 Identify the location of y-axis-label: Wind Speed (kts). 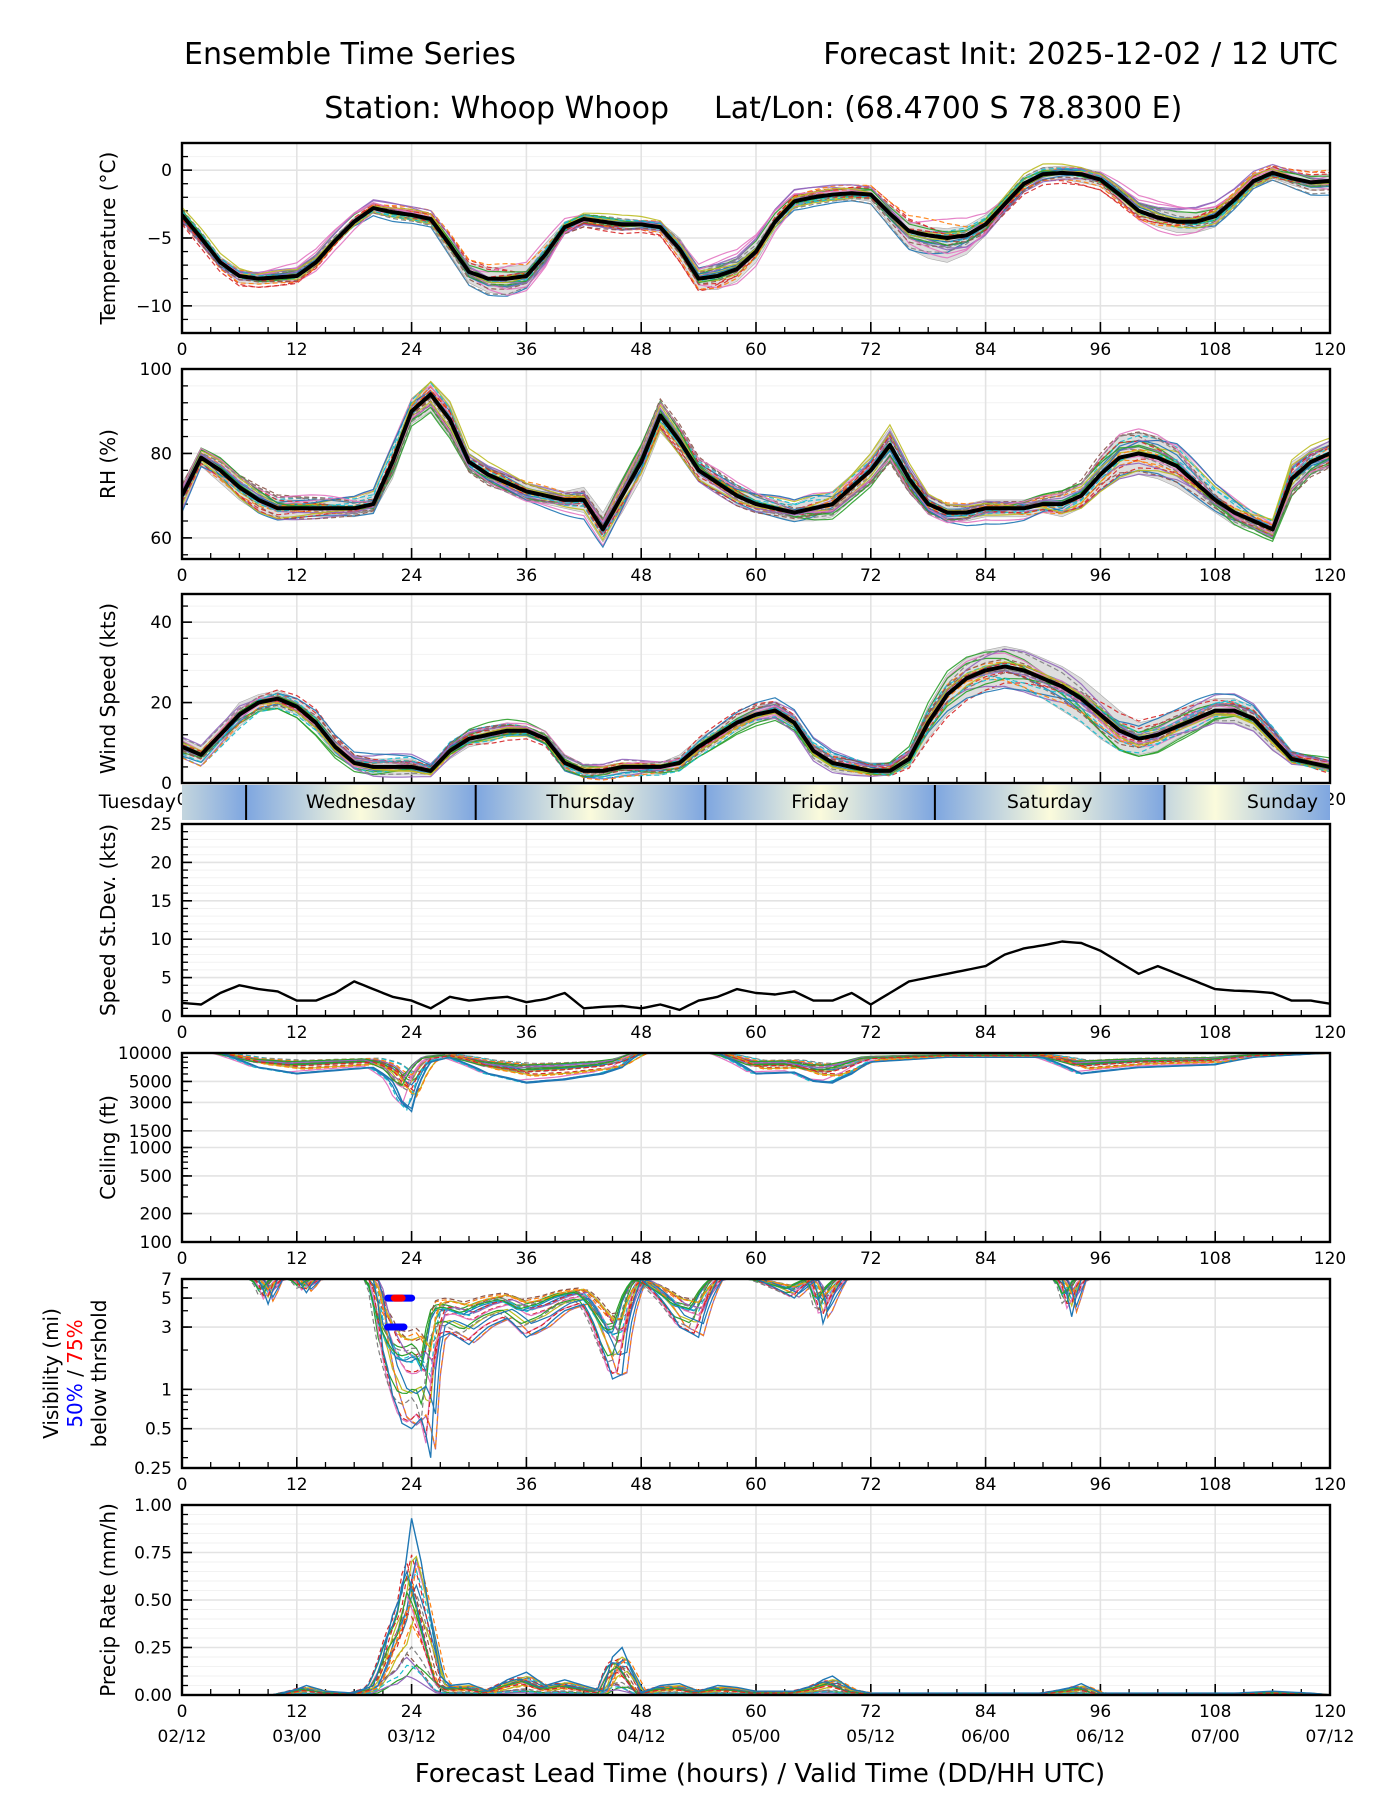
(108, 688).